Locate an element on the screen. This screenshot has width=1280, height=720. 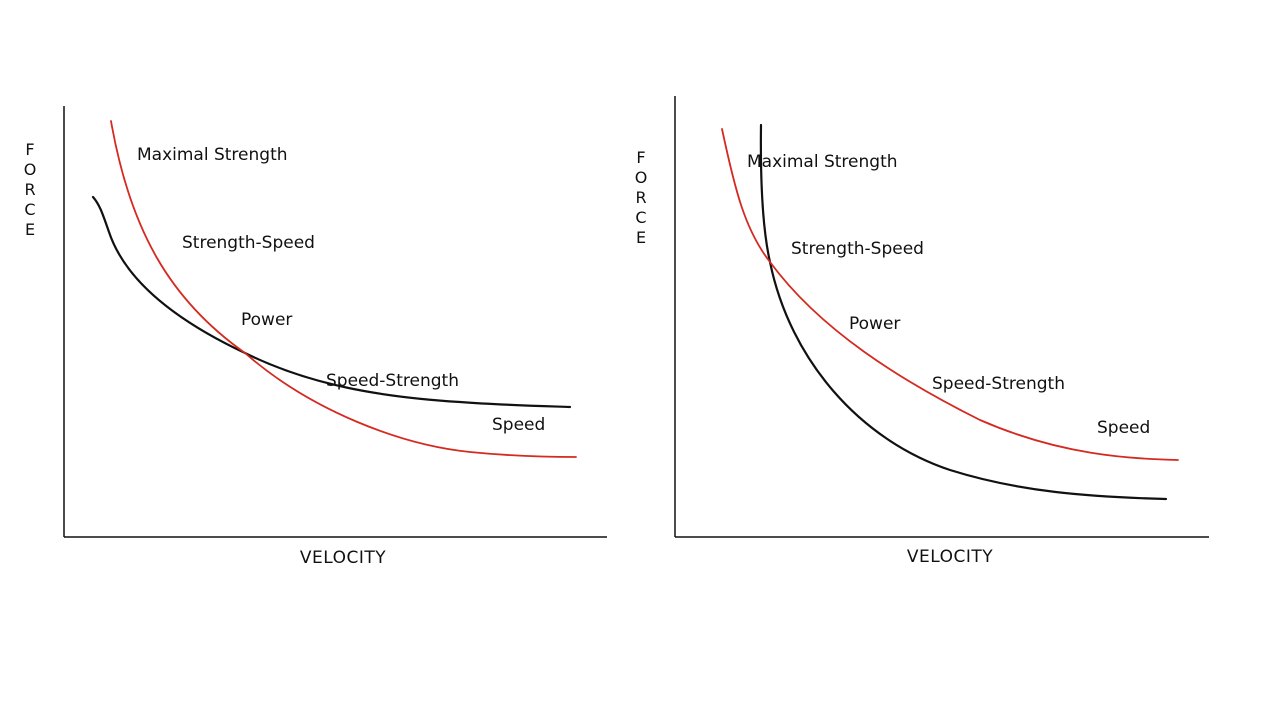
right-x-axis-label: VELOCITY is located at coordinates (950, 557).